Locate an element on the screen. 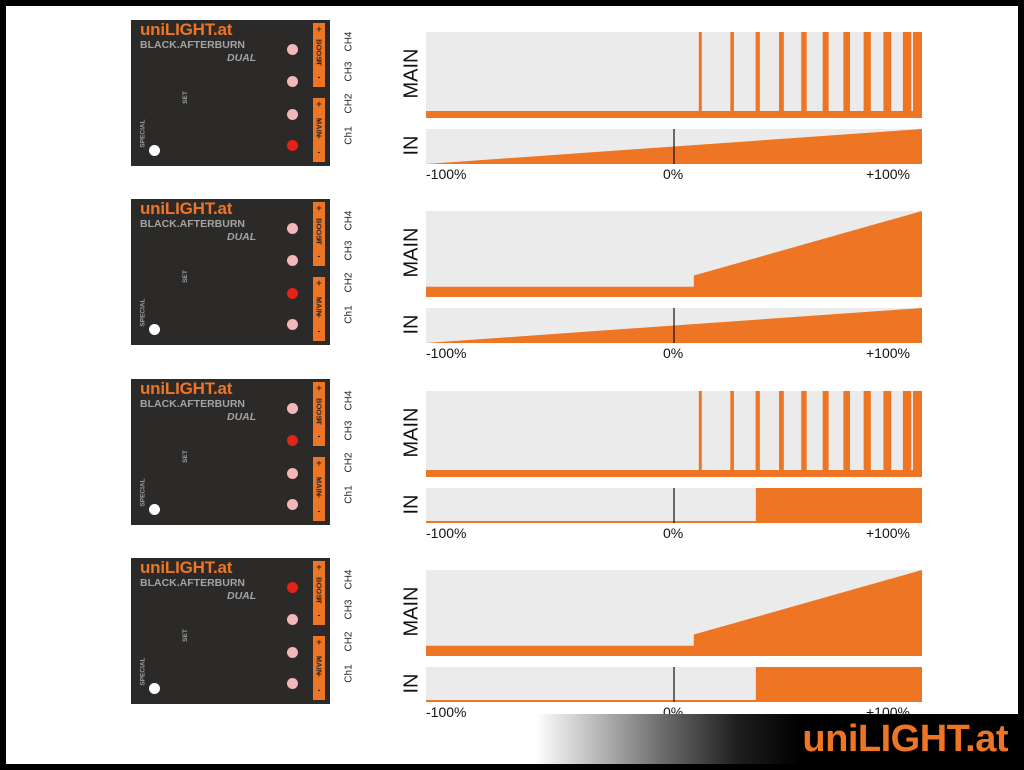 This screenshot has height=770, width=1024. main-base-bar is located at coordinates (674, 114).